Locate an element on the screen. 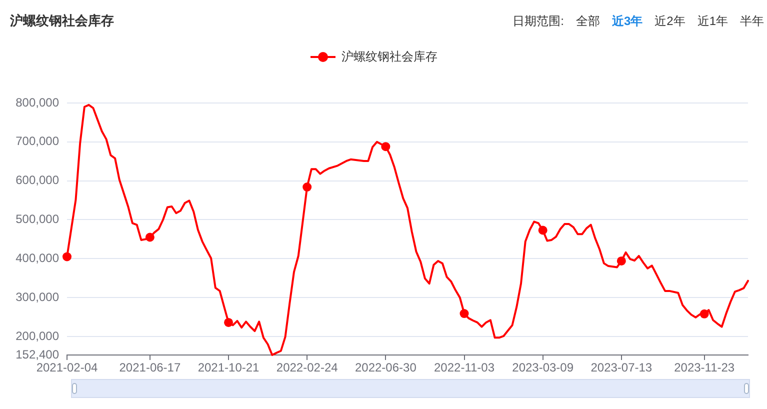  y-tick-label: 600,000 is located at coordinates (38, 180).